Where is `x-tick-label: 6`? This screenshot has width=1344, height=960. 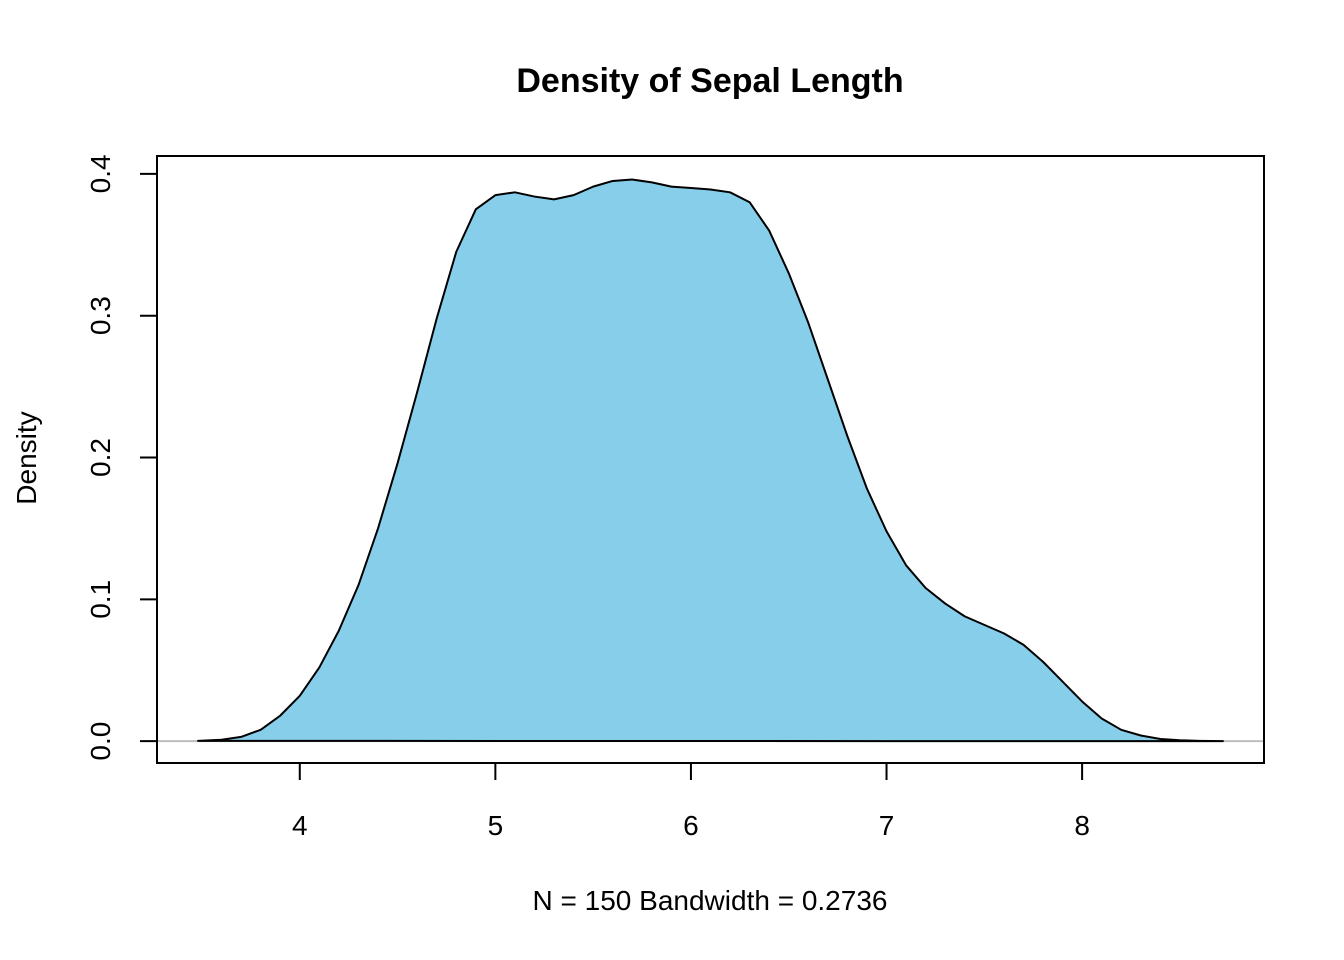
x-tick-label: 6 is located at coordinates (691, 825).